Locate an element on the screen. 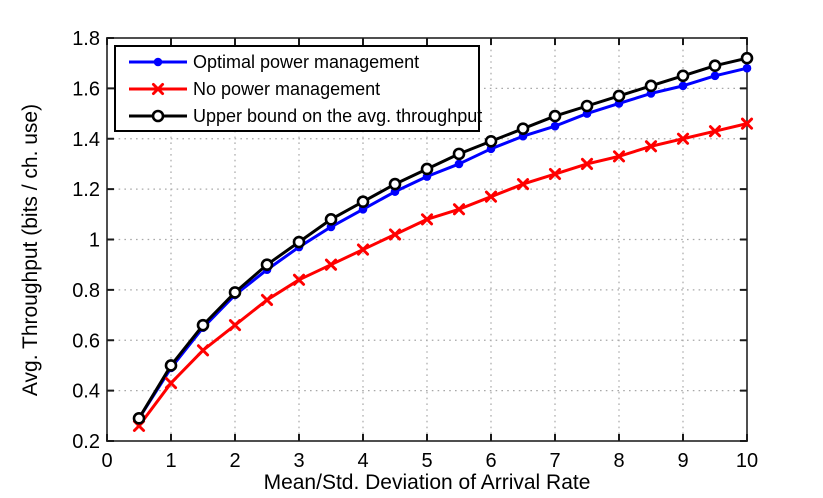 This screenshot has height=498, width=823. x-axis-label: Mean/Std. Deviation of Arrival Rate is located at coordinates (427, 482).